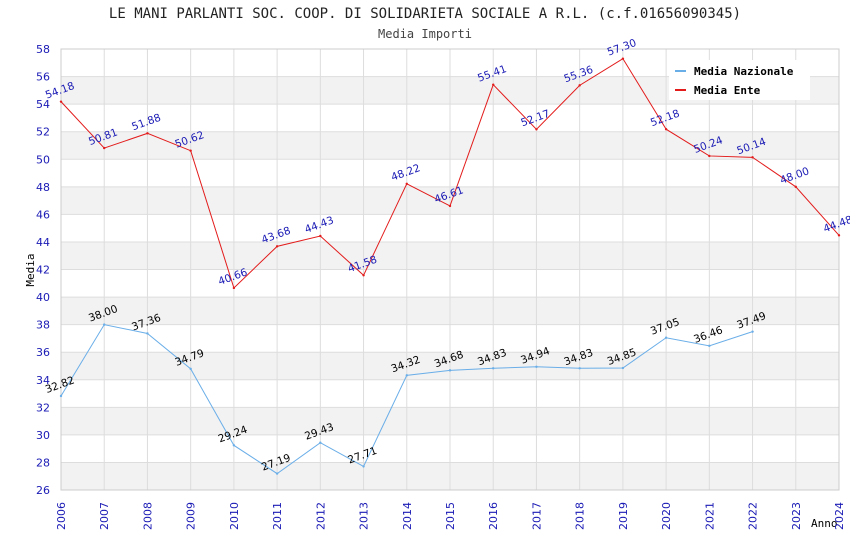 The height and width of the screenshot is (550, 850). I want to click on y-tick-label: 40, so click(43, 297).